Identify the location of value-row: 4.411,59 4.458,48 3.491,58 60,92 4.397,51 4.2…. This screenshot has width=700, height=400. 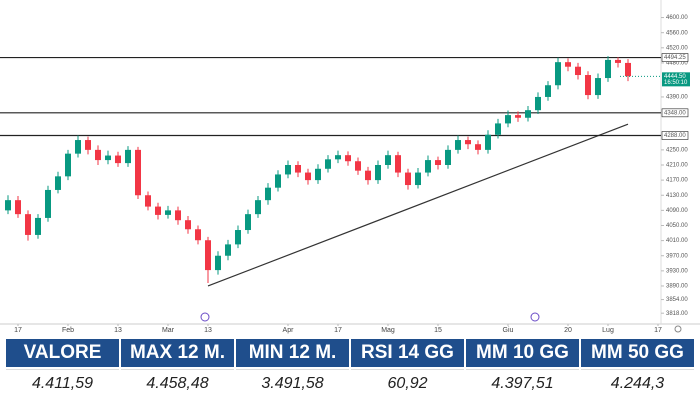
(350, 383).